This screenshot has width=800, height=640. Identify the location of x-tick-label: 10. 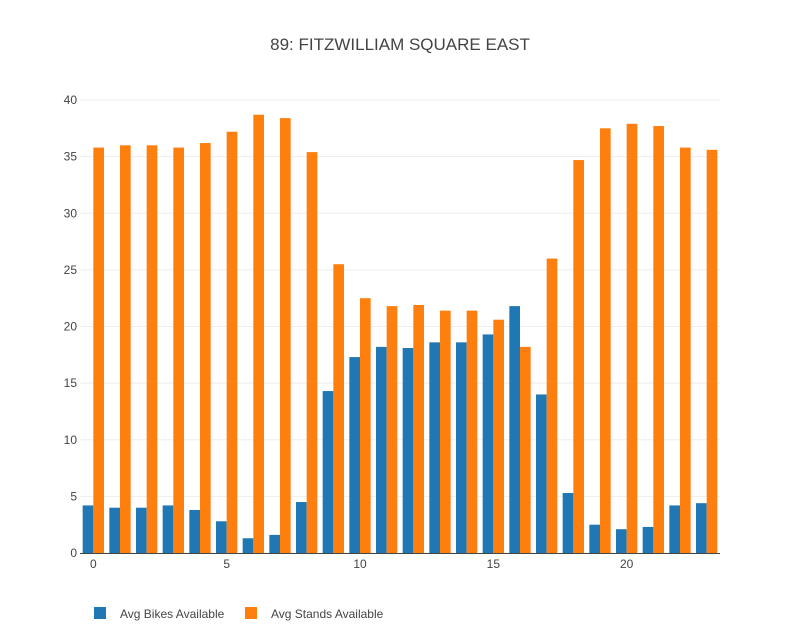
(360, 564).